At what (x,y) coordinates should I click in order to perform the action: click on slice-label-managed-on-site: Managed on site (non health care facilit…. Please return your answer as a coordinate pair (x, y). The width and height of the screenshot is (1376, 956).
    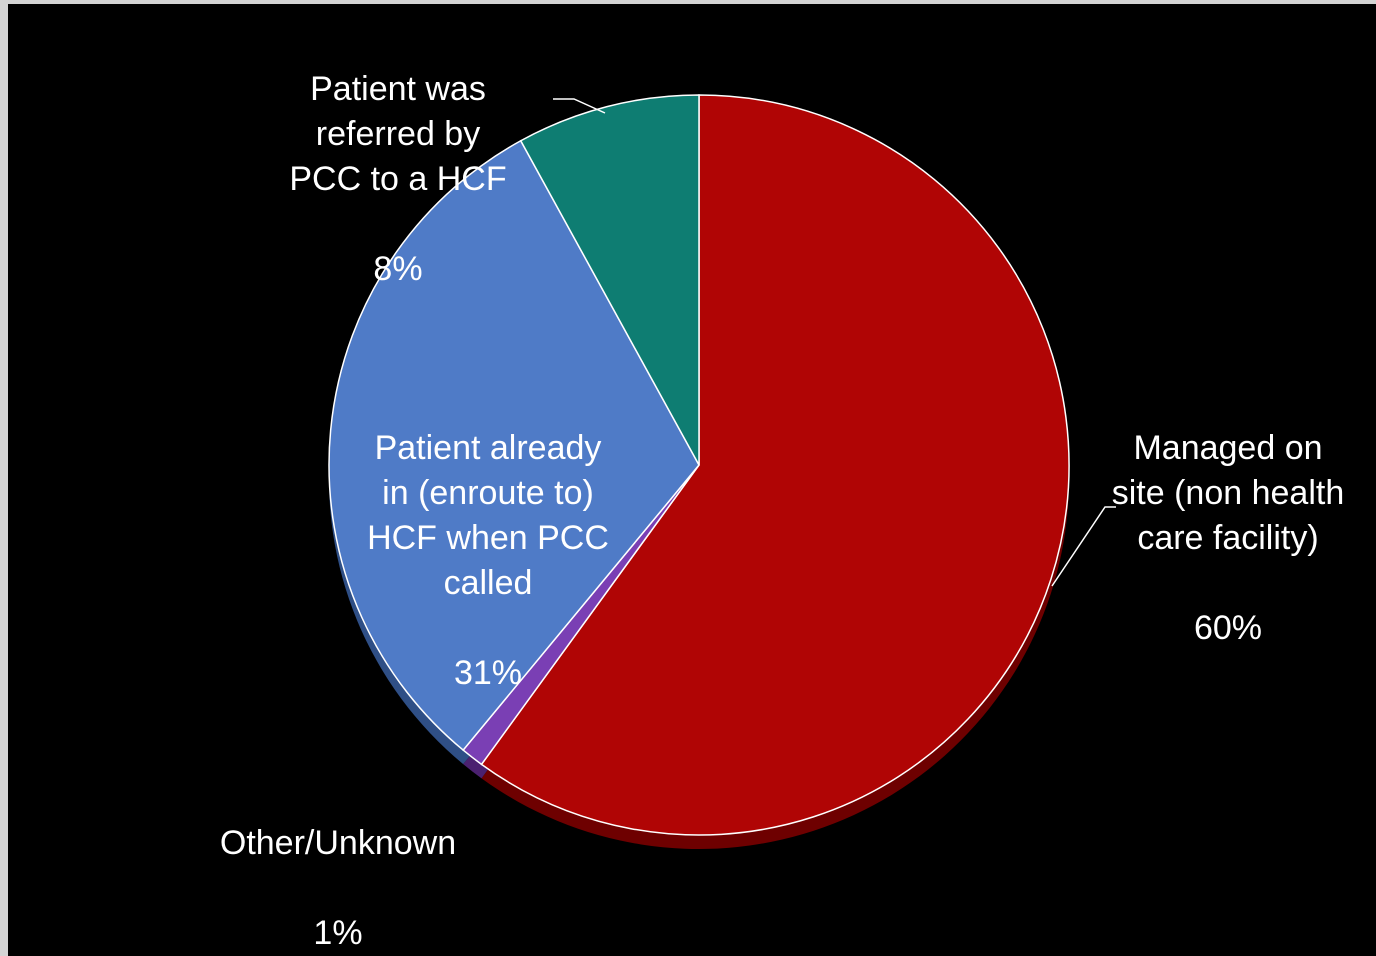
    Looking at the image, I should click on (1228, 516).